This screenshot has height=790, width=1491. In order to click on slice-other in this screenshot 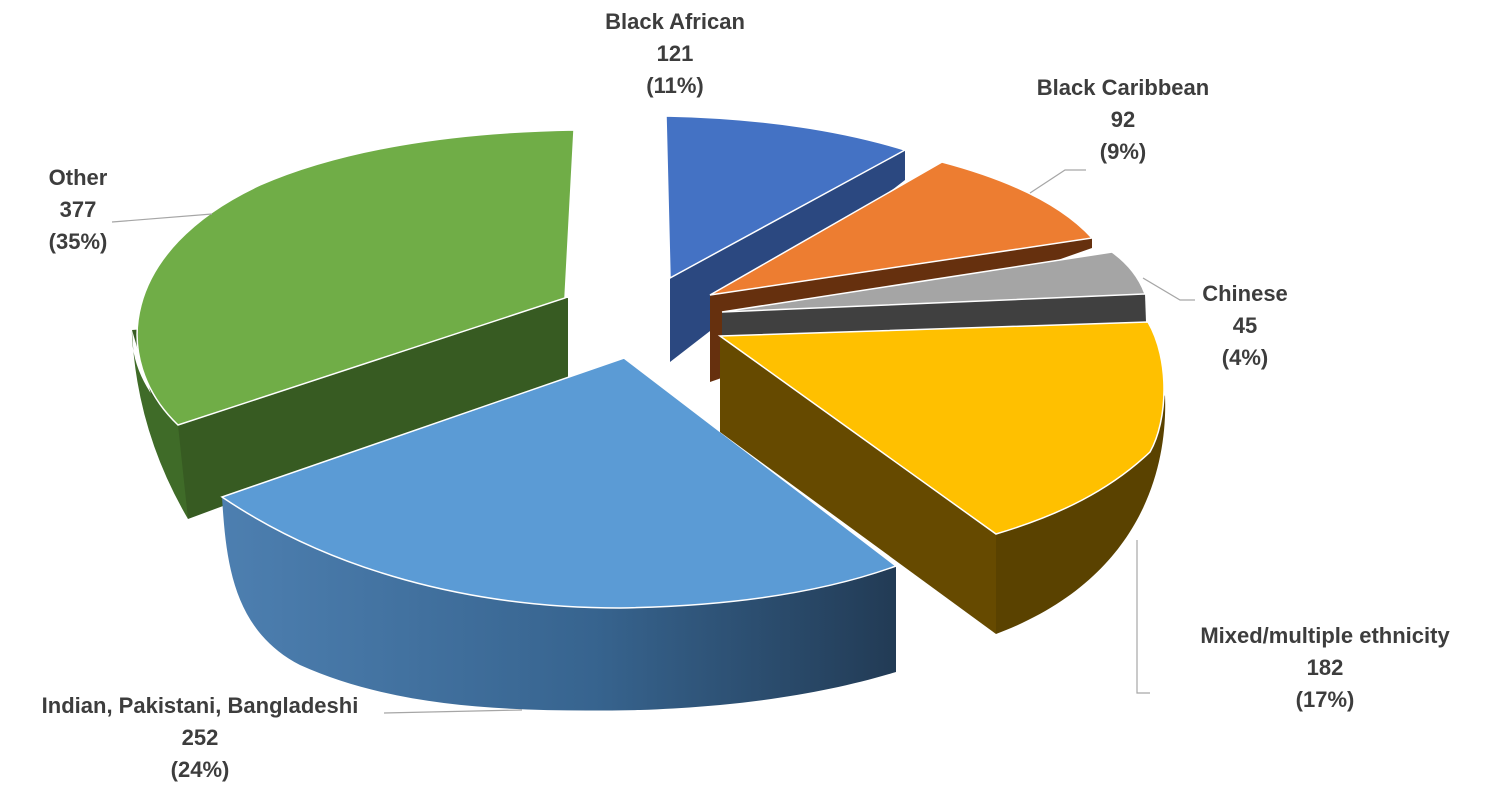, I will do `click(353, 324)`.